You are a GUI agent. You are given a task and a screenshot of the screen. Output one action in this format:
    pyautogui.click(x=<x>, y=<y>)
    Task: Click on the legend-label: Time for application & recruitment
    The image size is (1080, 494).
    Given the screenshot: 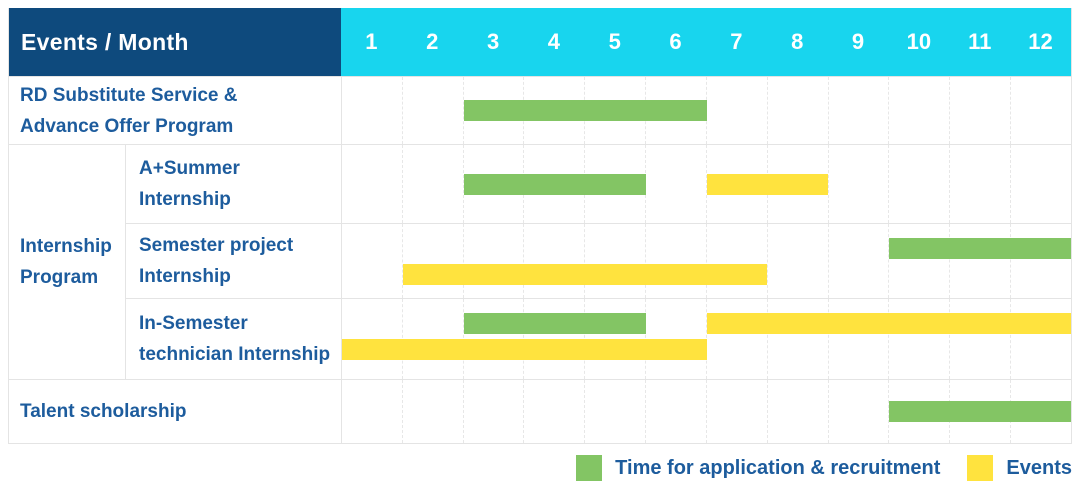 What is the action you would take?
    pyautogui.click(x=778, y=467)
    